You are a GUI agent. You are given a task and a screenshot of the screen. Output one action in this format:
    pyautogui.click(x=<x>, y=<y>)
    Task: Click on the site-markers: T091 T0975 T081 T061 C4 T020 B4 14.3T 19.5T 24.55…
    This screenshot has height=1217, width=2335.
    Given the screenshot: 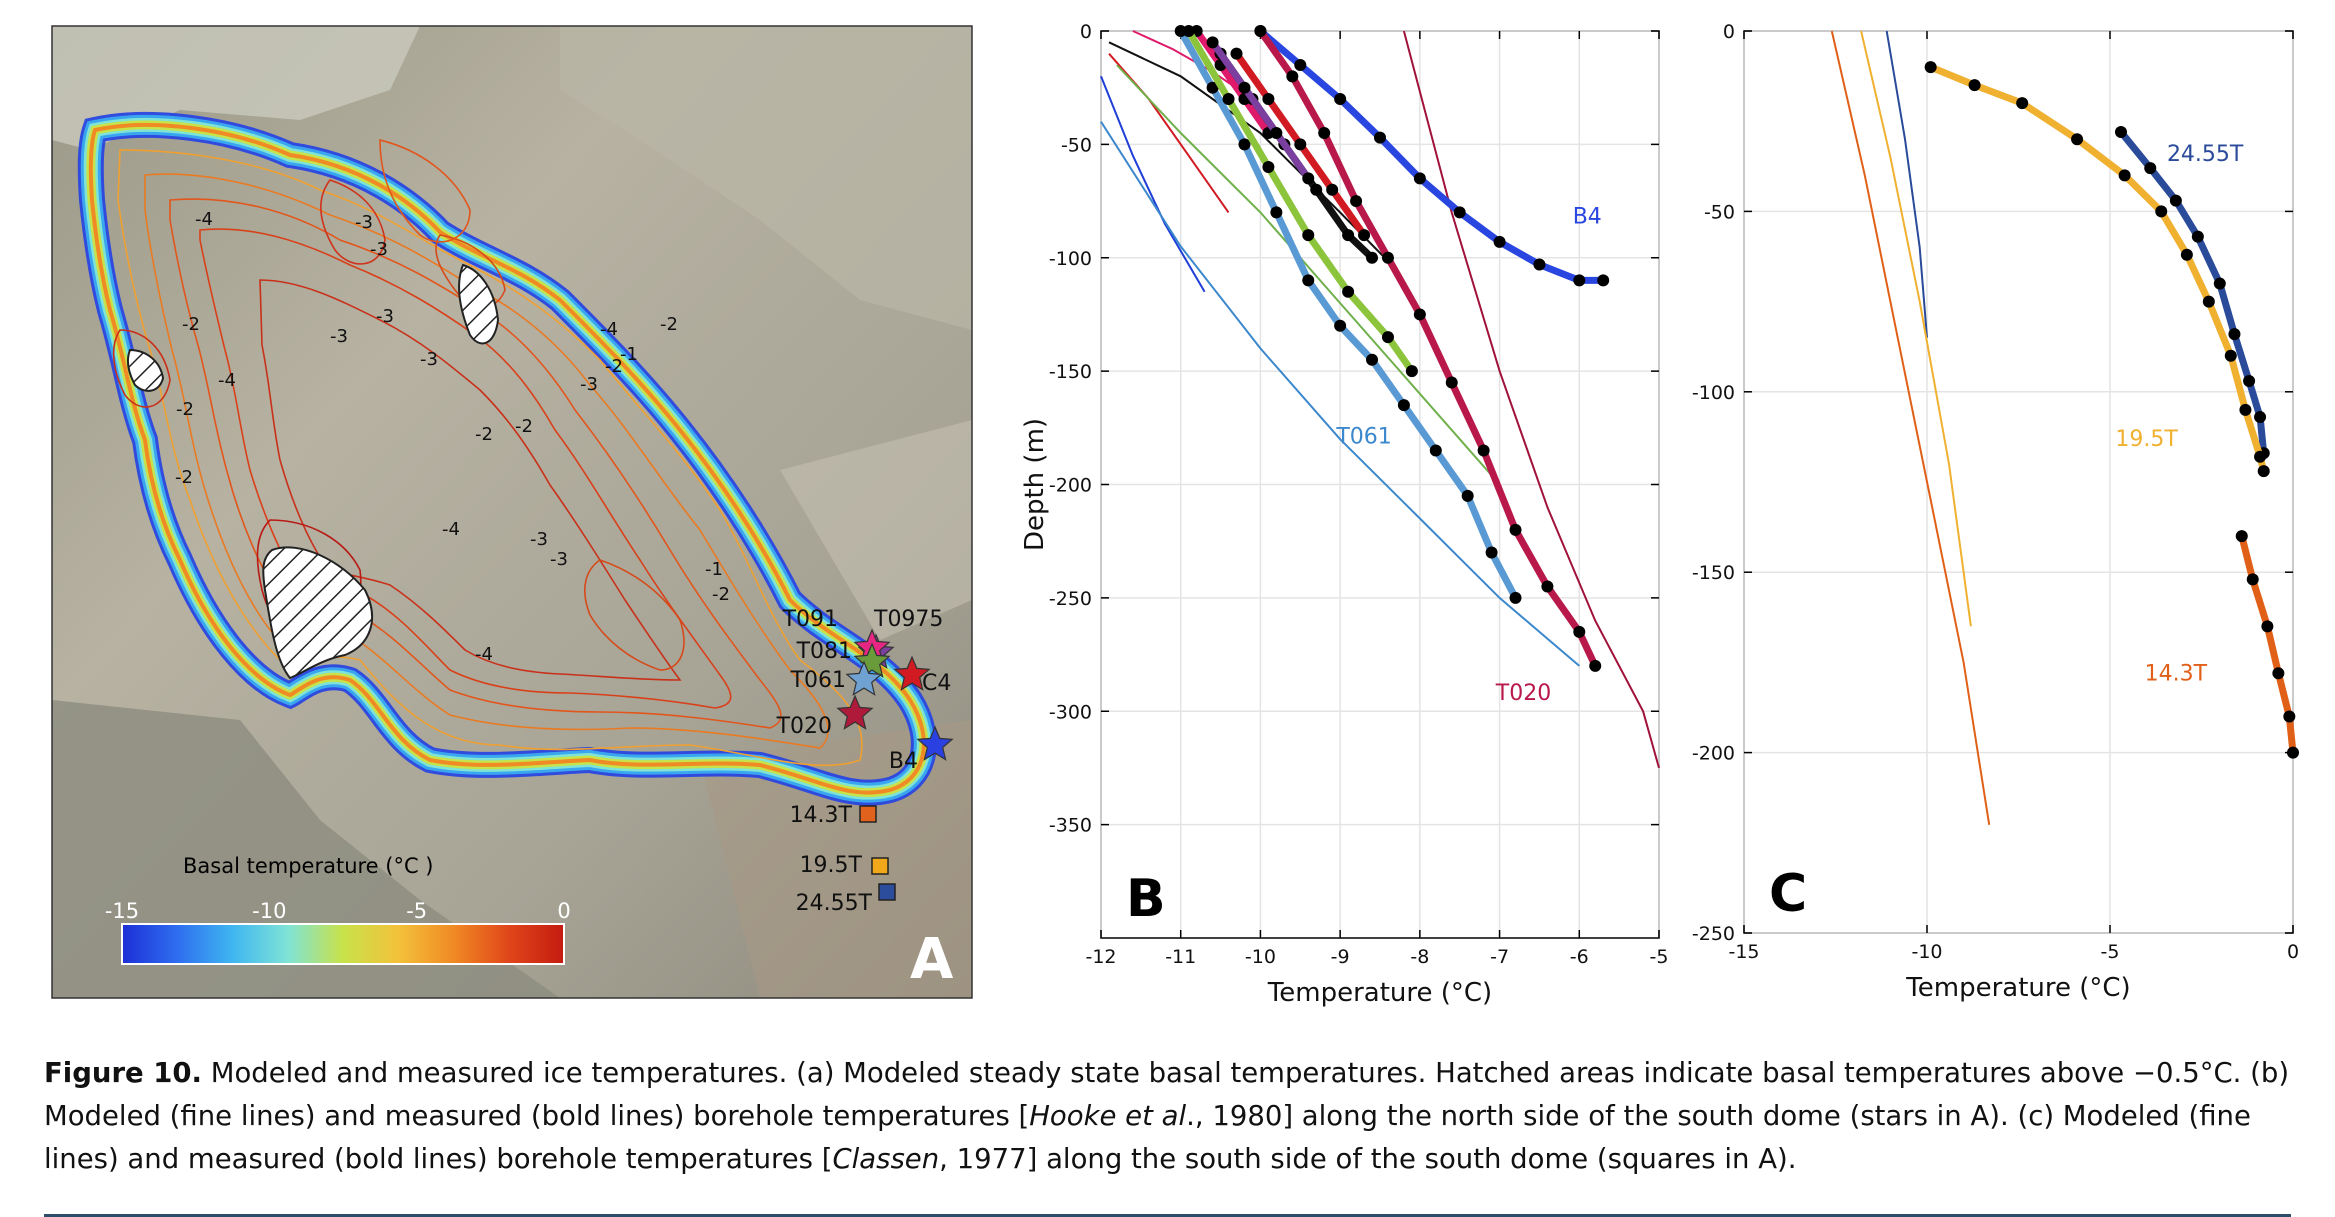 What is the action you would take?
    pyautogui.click(x=865, y=761)
    